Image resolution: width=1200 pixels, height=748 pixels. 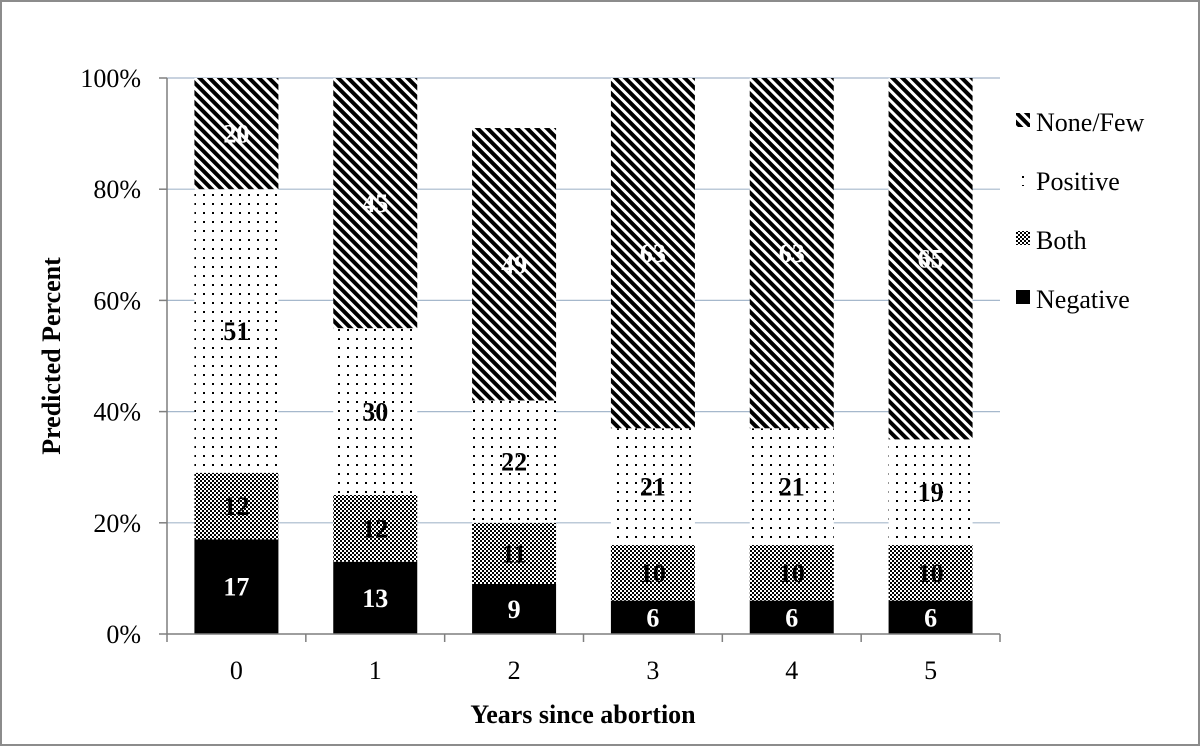 What do you see at coordinates (1078, 181) in the screenshot?
I see `legend-label: Positive` at bounding box center [1078, 181].